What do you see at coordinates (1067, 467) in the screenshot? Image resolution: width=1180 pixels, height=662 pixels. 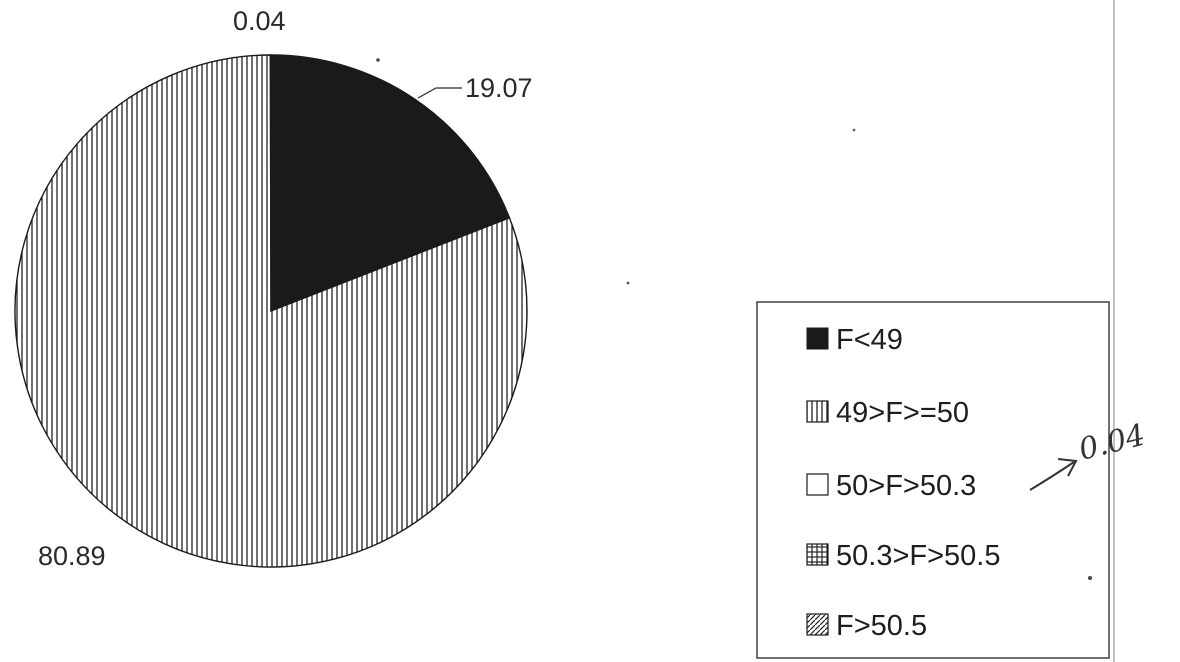 I see `annotation-arrowhead-icon` at bounding box center [1067, 467].